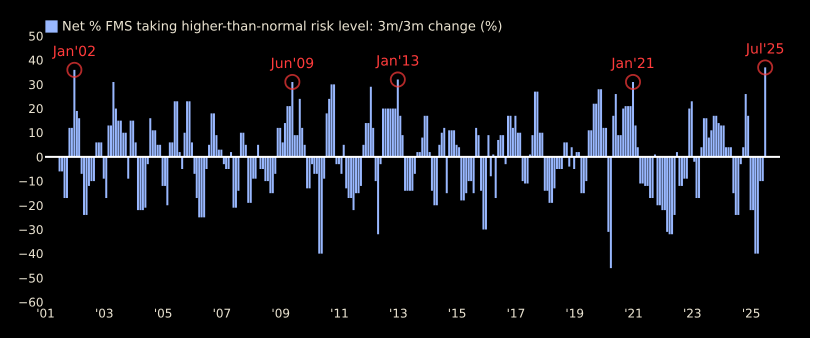  What do you see at coordinates (31, 278) in the screenshot?
I see `y-tick-label: −50` at bounding box center [31, 278].